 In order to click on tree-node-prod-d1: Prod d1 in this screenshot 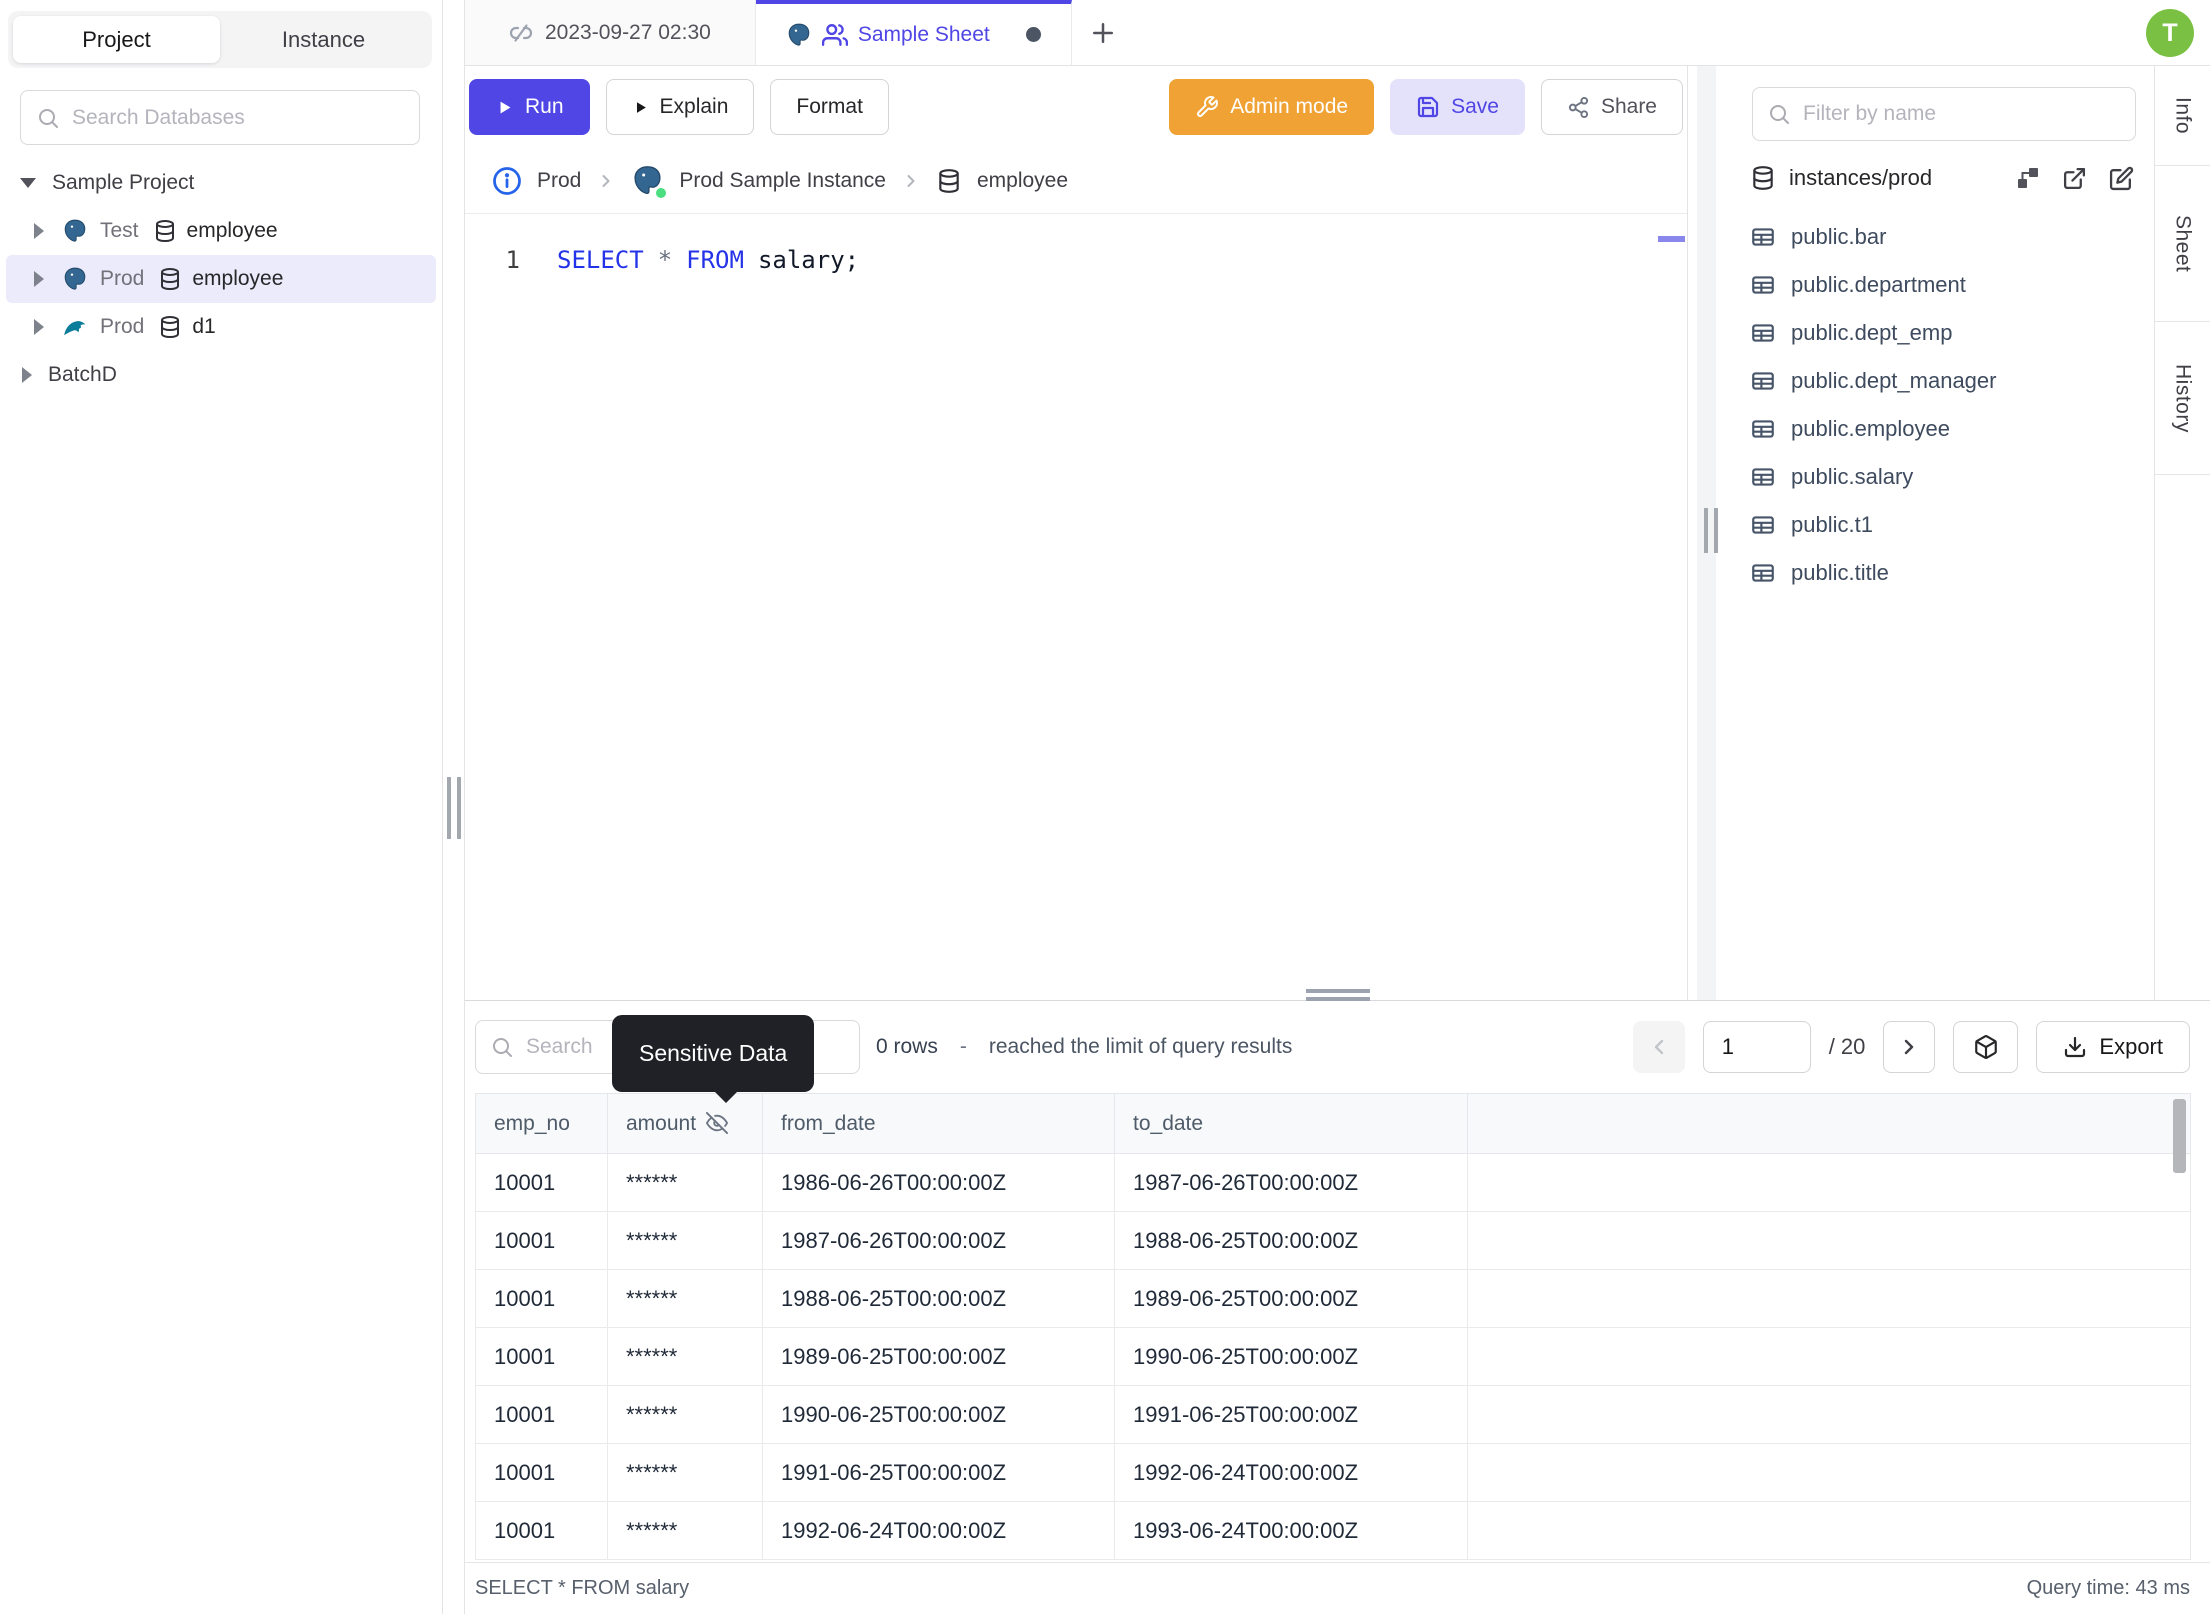, I will do `click(221, 327)`.